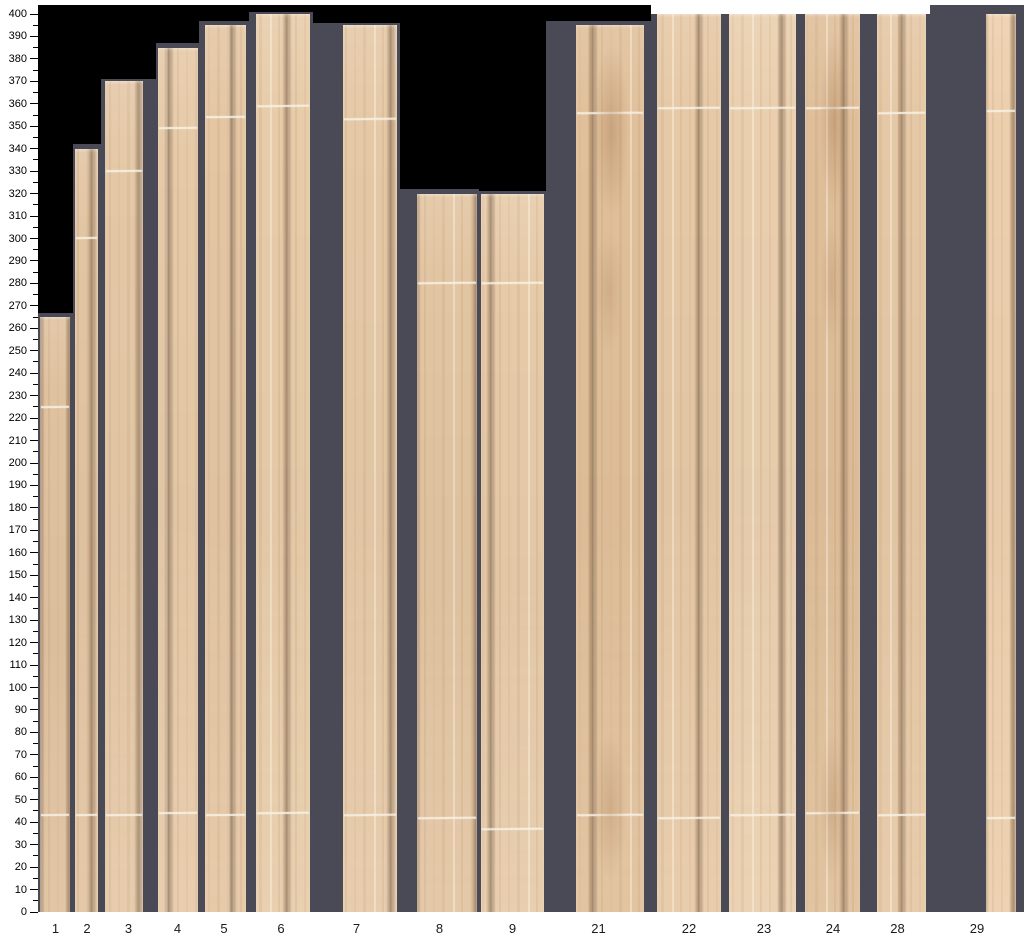 Image resolution: width=1024 pixels, height=950 pixels. What do you see at coordinates (356, 928) in the screenshot?
I see `x-tick-label: 7` at bounding box center [356, 928].